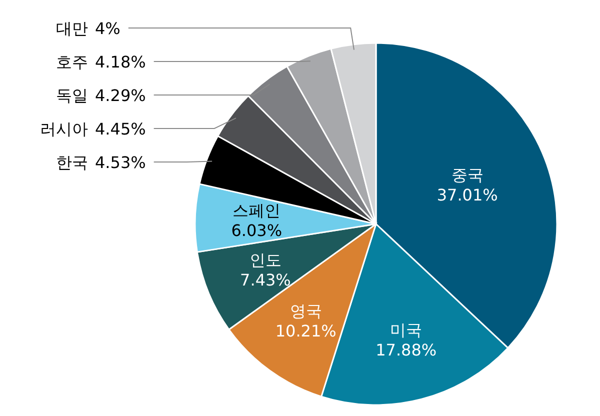  Describe the element at coordinates (120, 129) in the screenshot. I see `data-label: 4.45%` at that location.